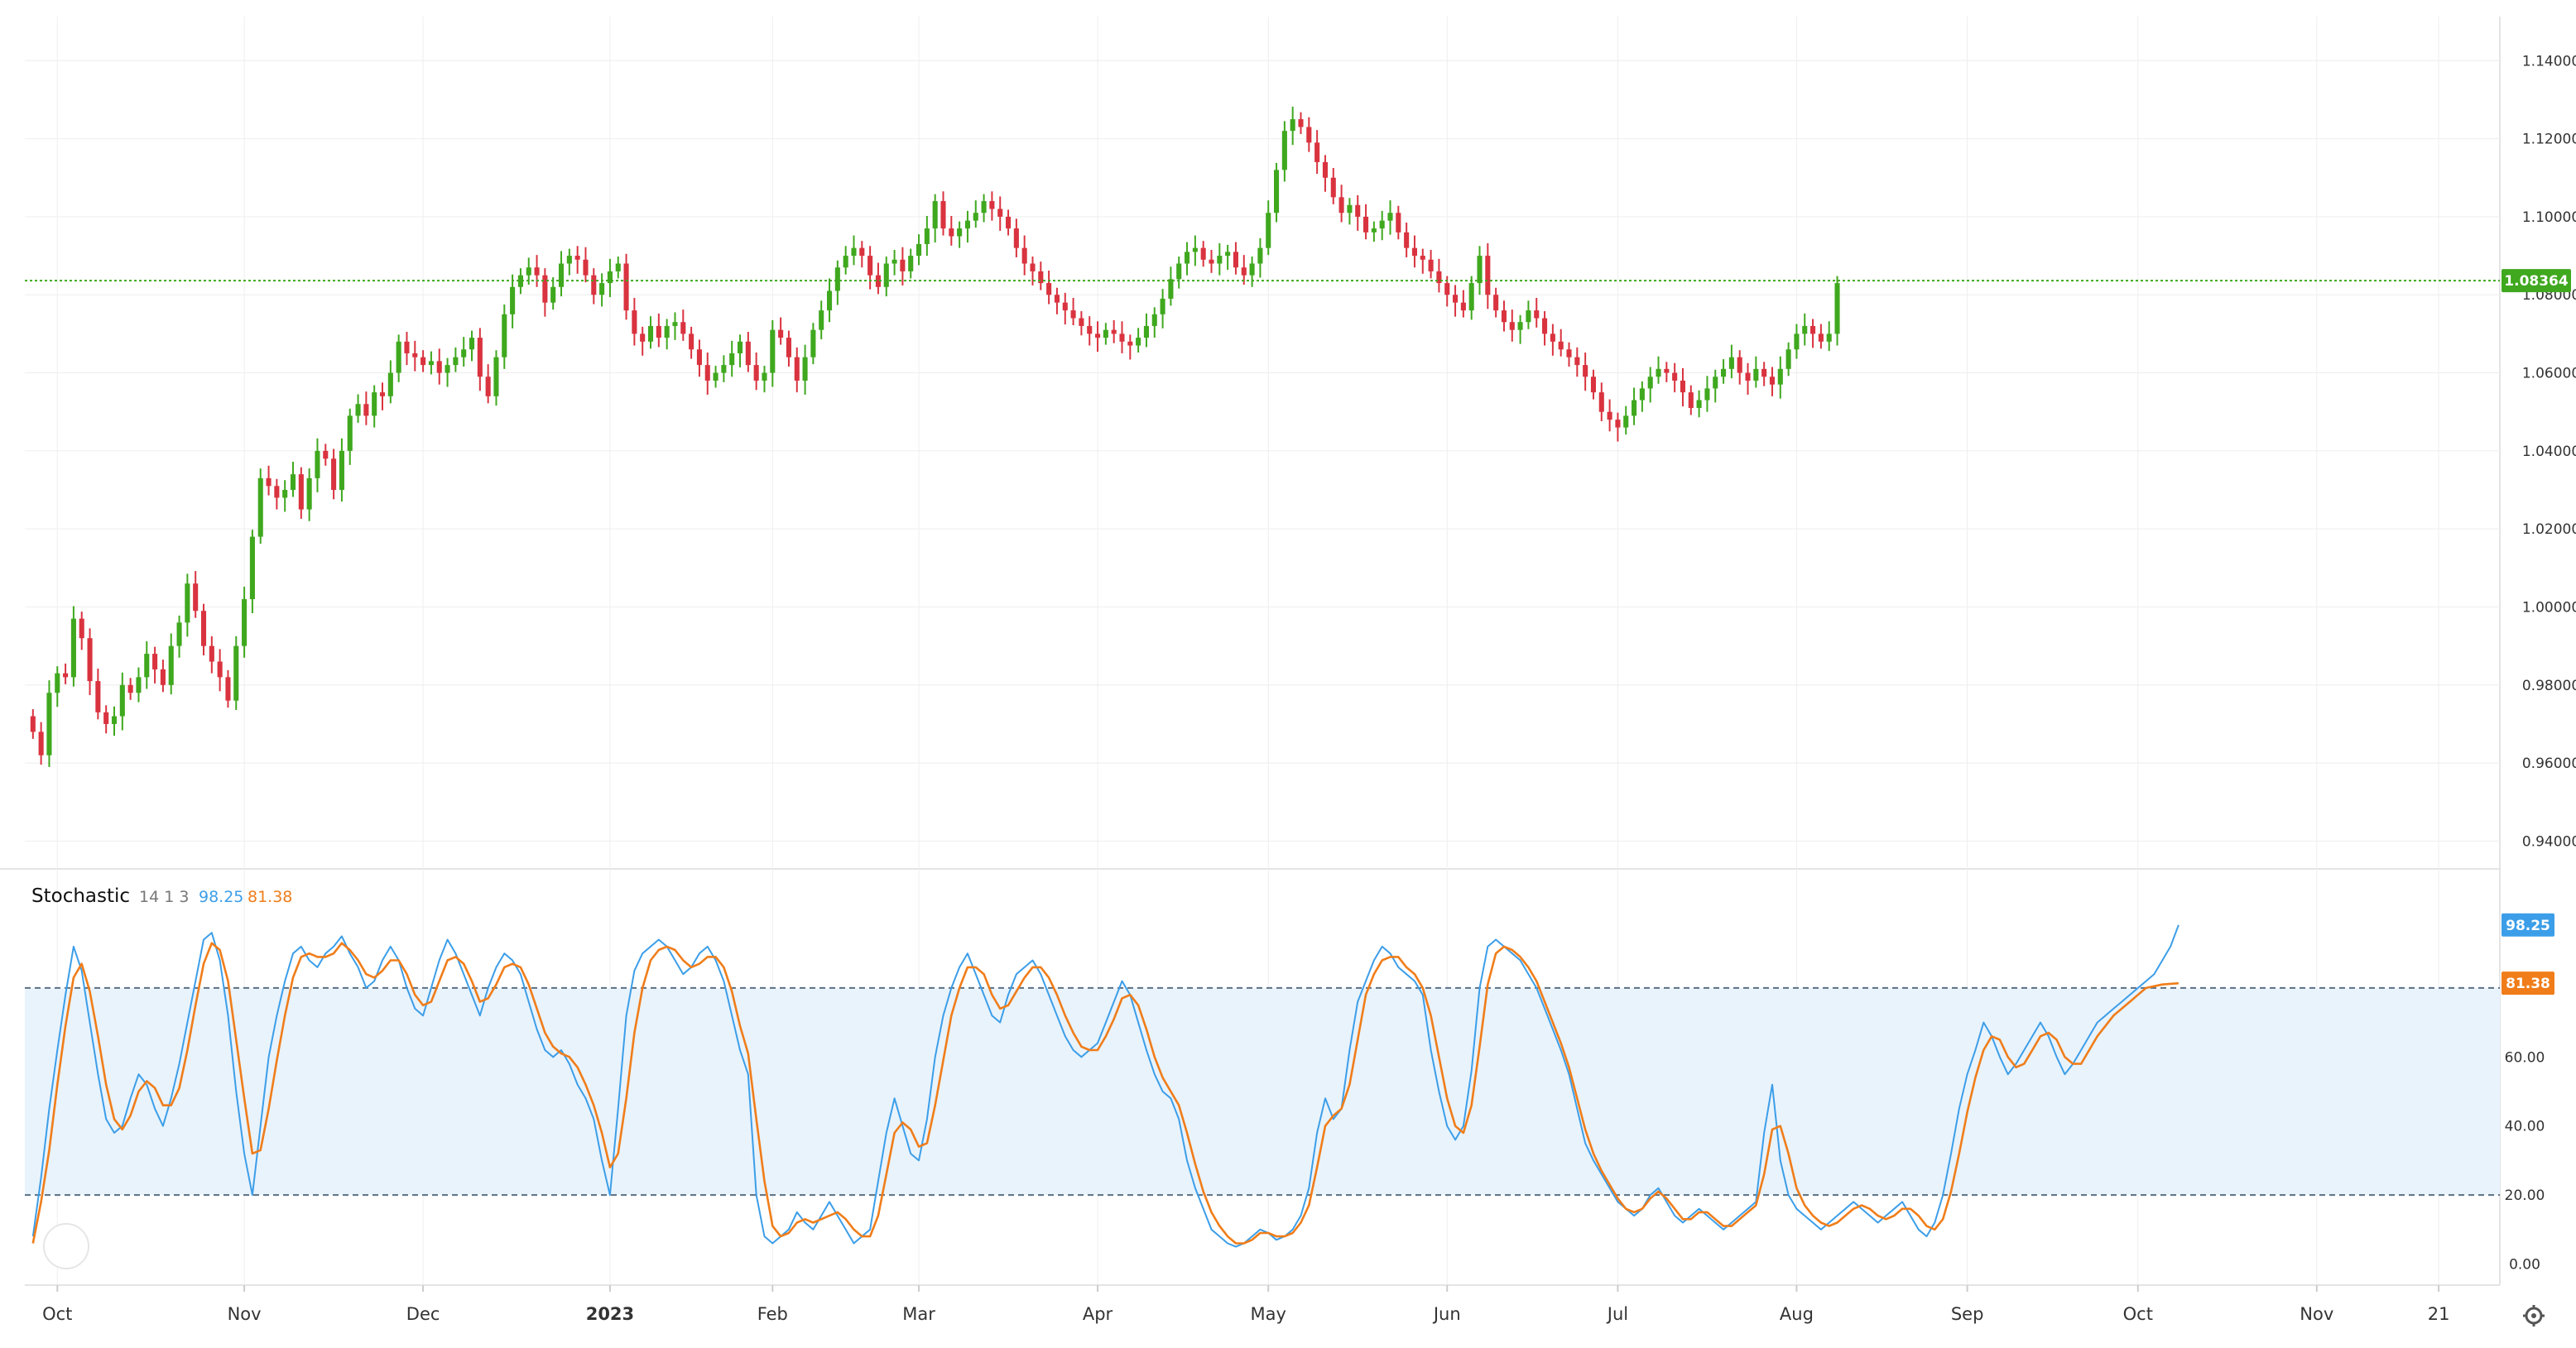 This screenshot has height=1348, width=2576. What do you see at coordinates (66, 1246) in the screenshot?
I see `circle-handle-icon` at bounding box center [66, 1246].